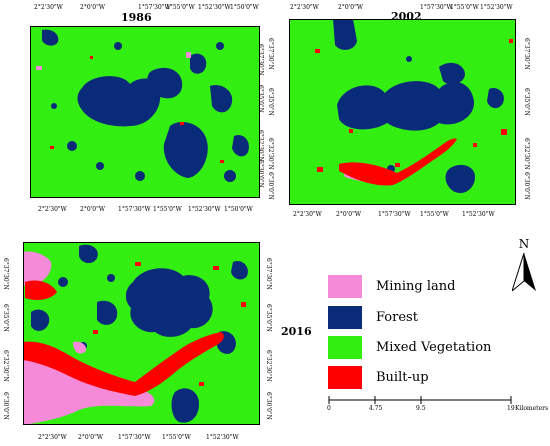  What do you see at coordinates (329, 408) in the screenshot?
I see `scale-tick: 0` at bounding box center [329, 408].